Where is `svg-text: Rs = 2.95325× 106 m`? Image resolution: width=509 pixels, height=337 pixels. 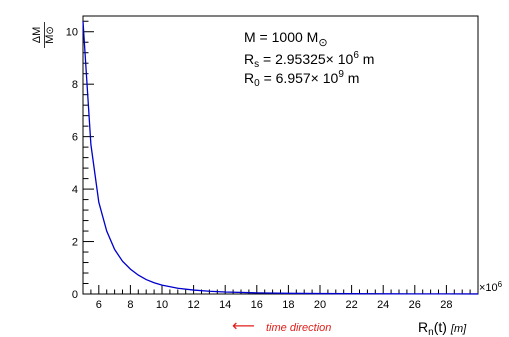 svg-text: Rs = 2.95325× 106 m is located at coordinates (309, 60).